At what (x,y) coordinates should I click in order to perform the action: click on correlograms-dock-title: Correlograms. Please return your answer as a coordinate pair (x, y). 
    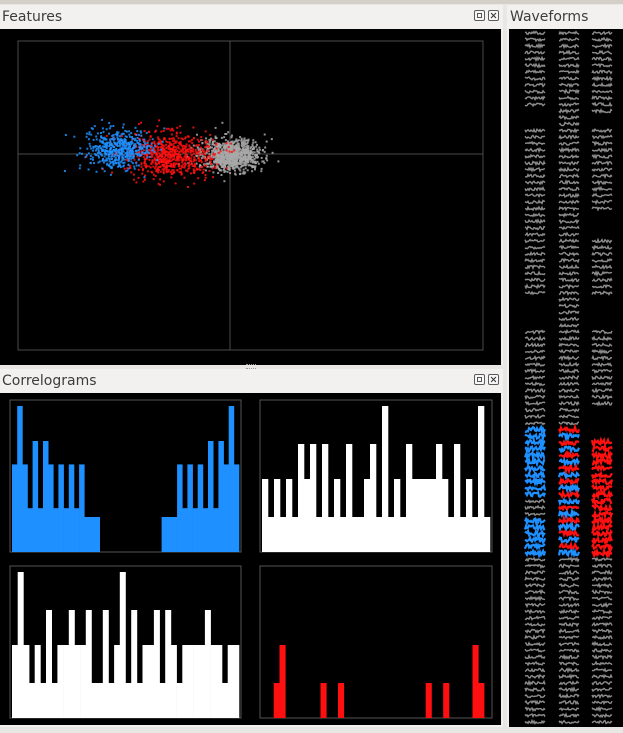
    Looking at the image, I should click on (251, 381).